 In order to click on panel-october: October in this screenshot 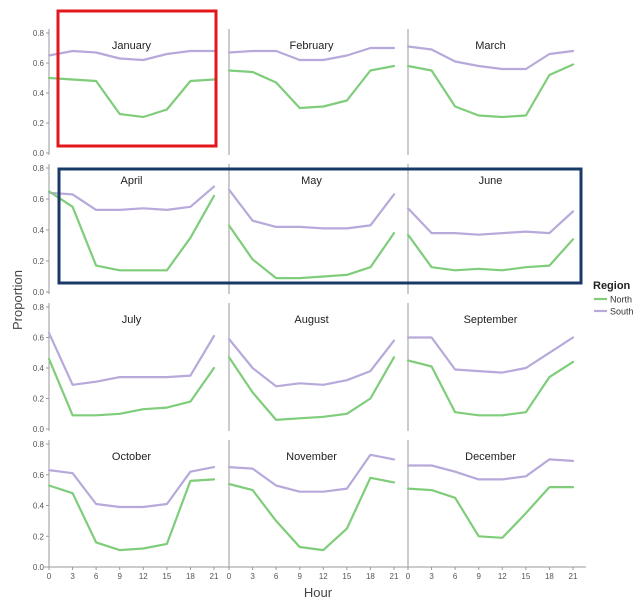, I will do `click(131, 504)`.